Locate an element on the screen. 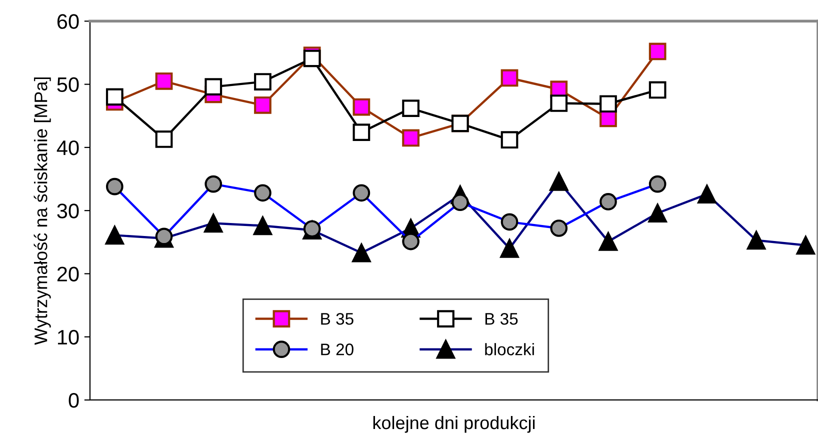 The height and width of the screenshot is (441, 818). y-tick-label: 30 is located at coordinates (68, 211).